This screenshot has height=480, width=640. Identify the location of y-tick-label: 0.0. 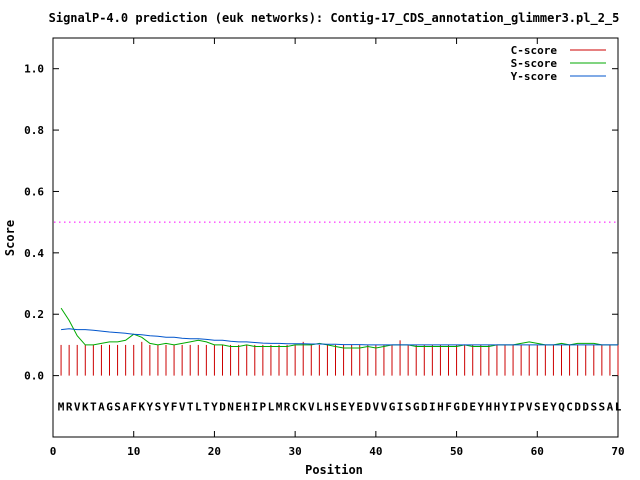
(34, 376).